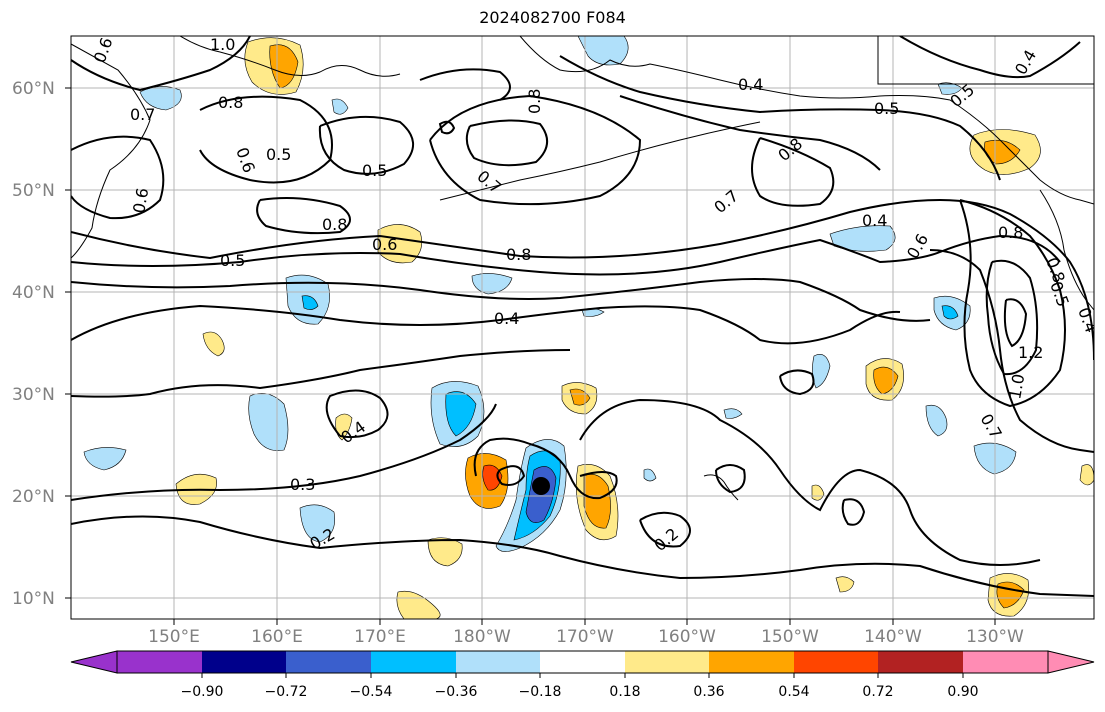  What do you see at coordinates (277, 637) in the screenshot?
I see `lon-label: 160°E` at bounding box center [277, 637].